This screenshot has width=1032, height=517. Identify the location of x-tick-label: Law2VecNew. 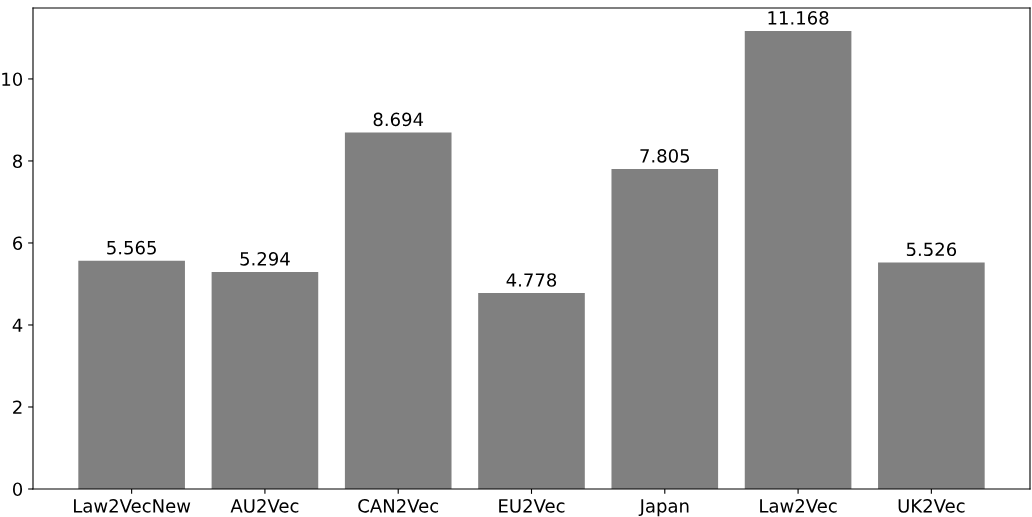
(132, 506).